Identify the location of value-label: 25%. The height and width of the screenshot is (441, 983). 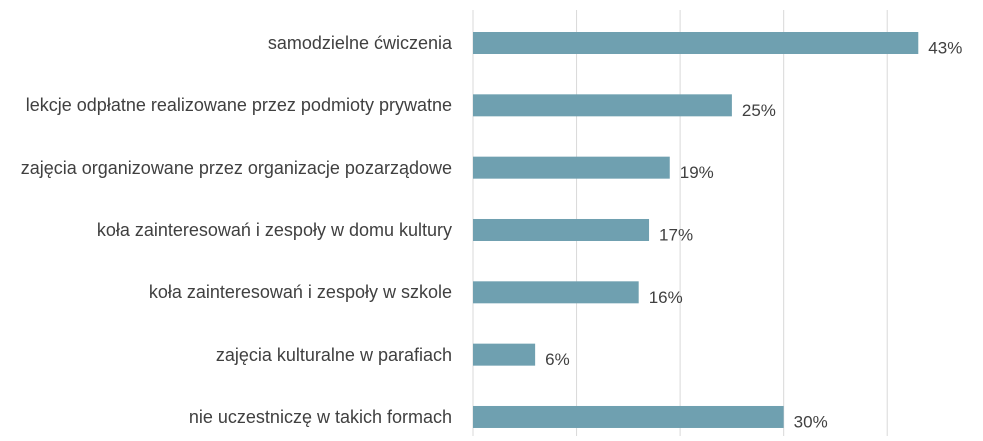
(759, 110).